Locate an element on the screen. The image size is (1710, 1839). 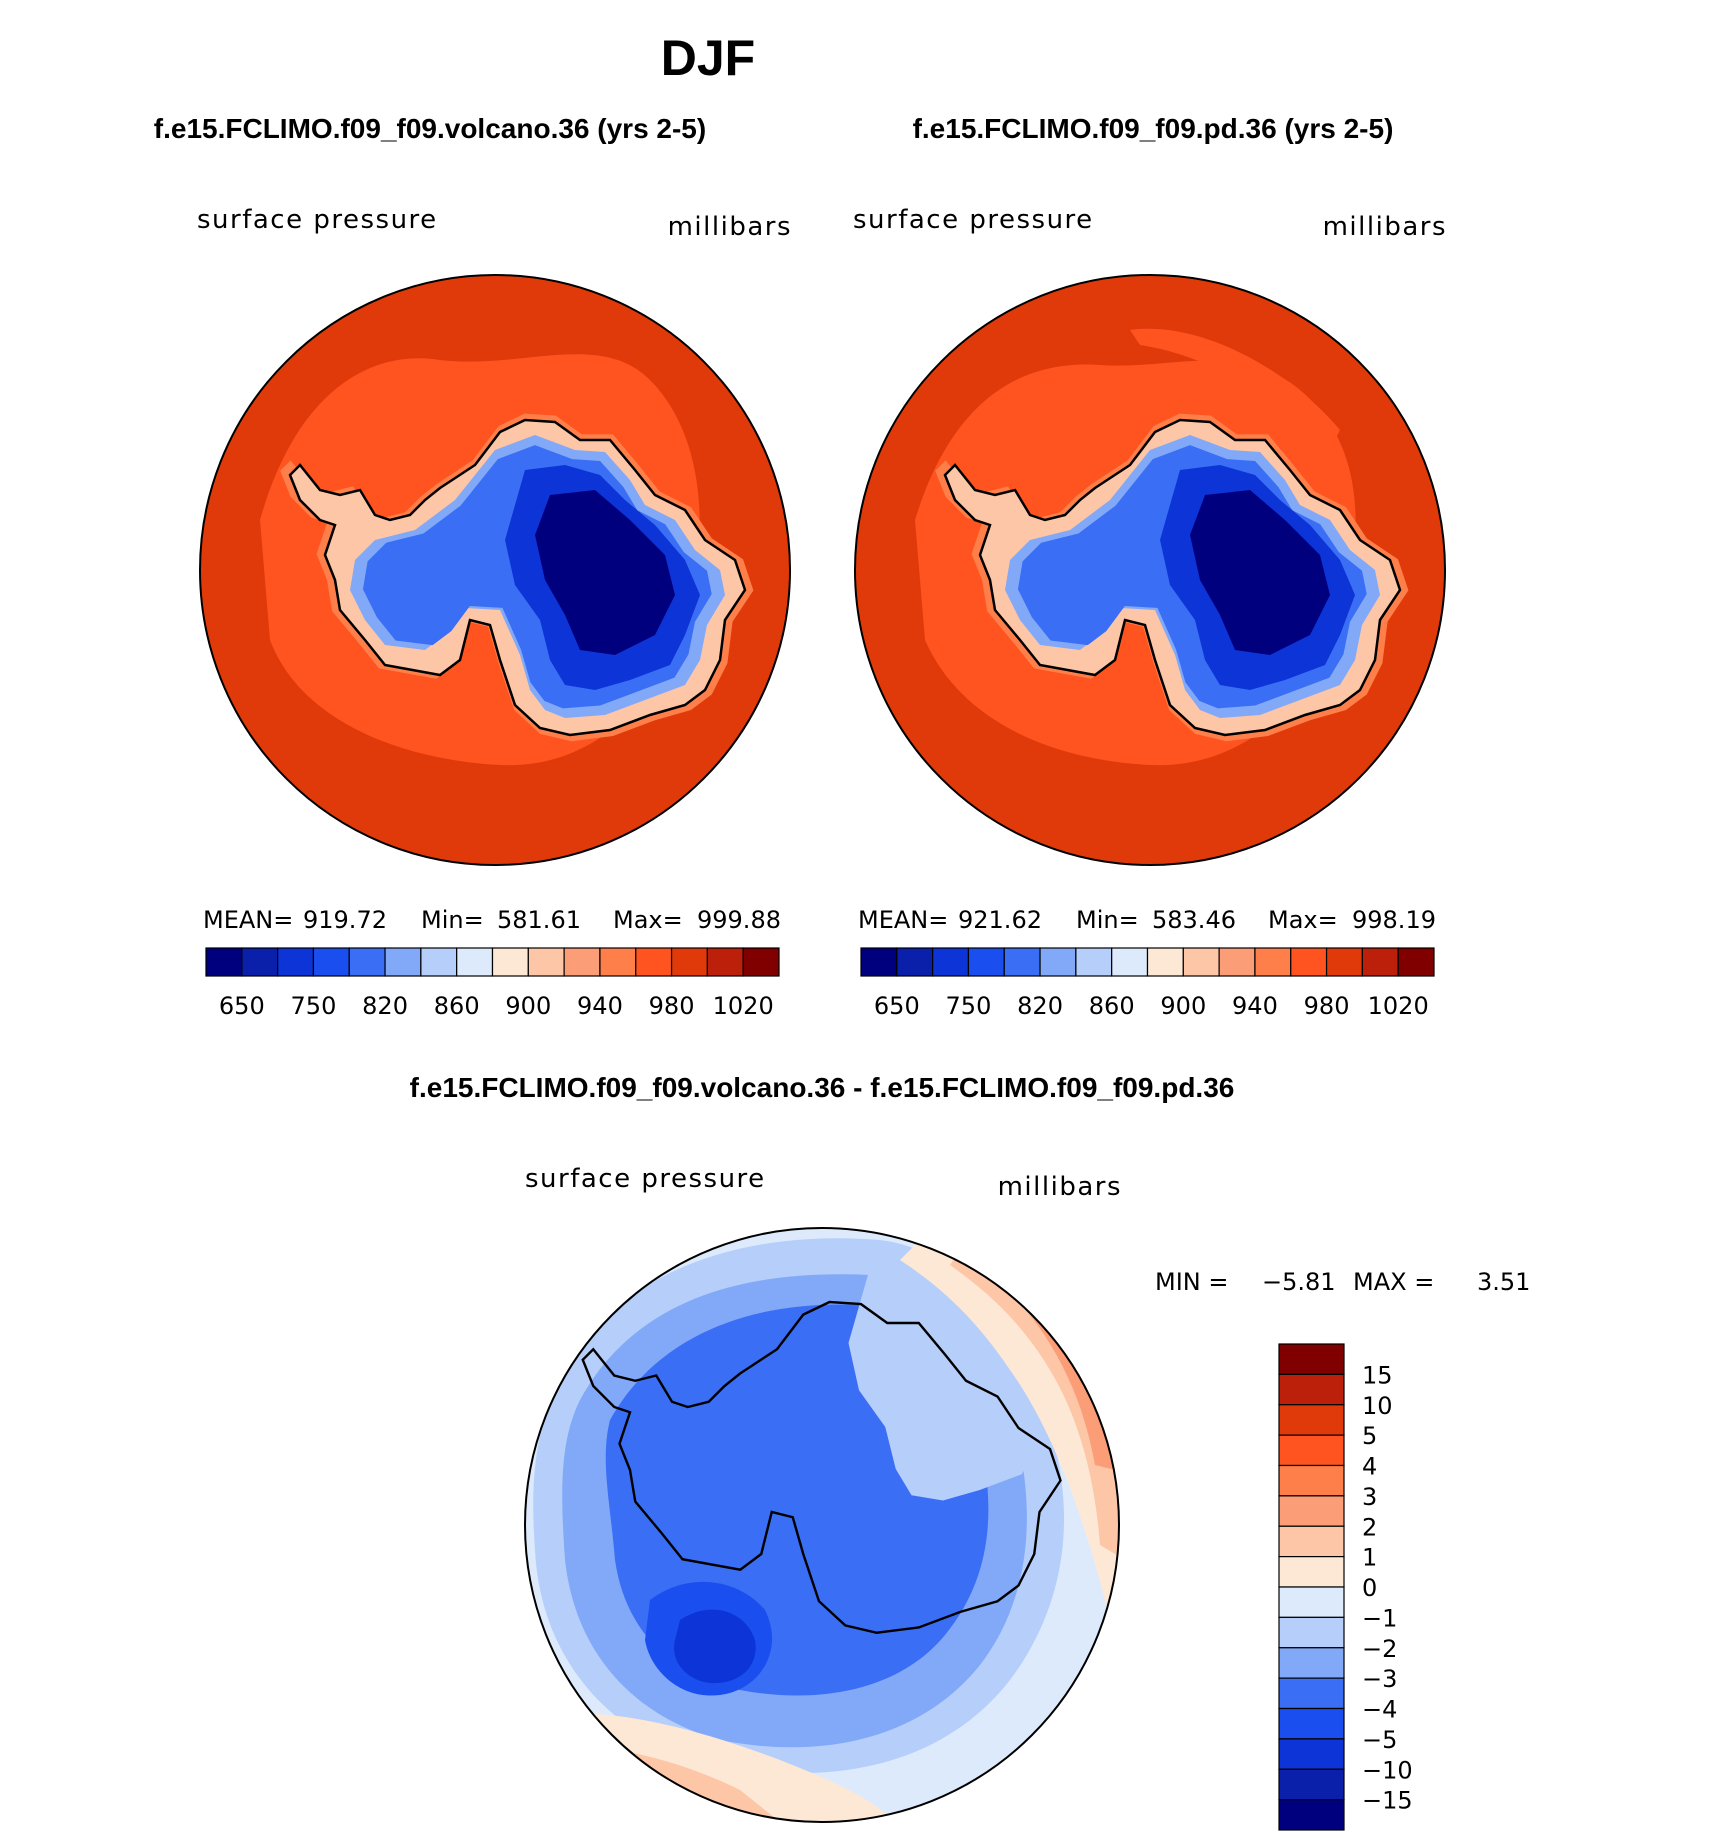
colorbar-tick-label: 980 is located at coordinates (1327, 1006).